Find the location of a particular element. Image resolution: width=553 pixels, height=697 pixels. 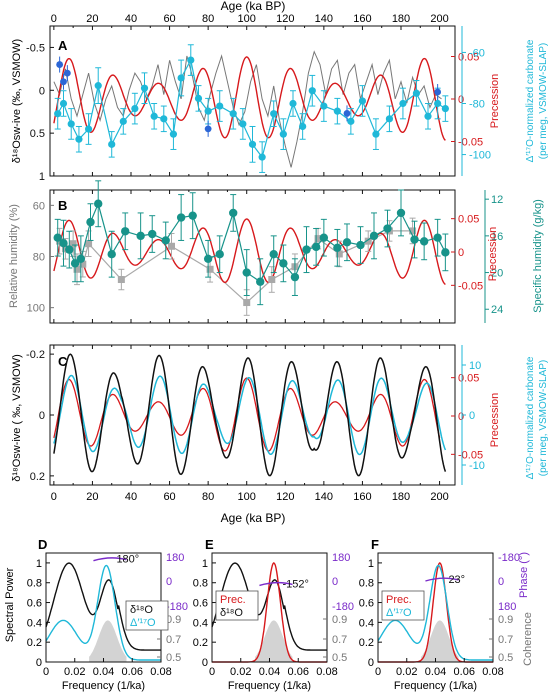

delta18o-spectrum is located at coordinates (269, 606).